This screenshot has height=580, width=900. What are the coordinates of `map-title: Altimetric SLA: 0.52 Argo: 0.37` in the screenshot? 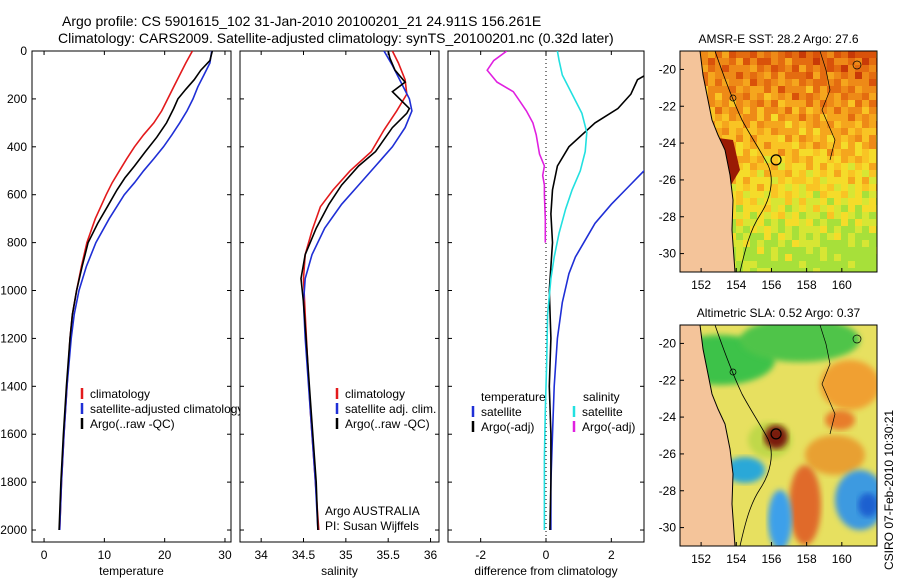 It's located at (779, 313).